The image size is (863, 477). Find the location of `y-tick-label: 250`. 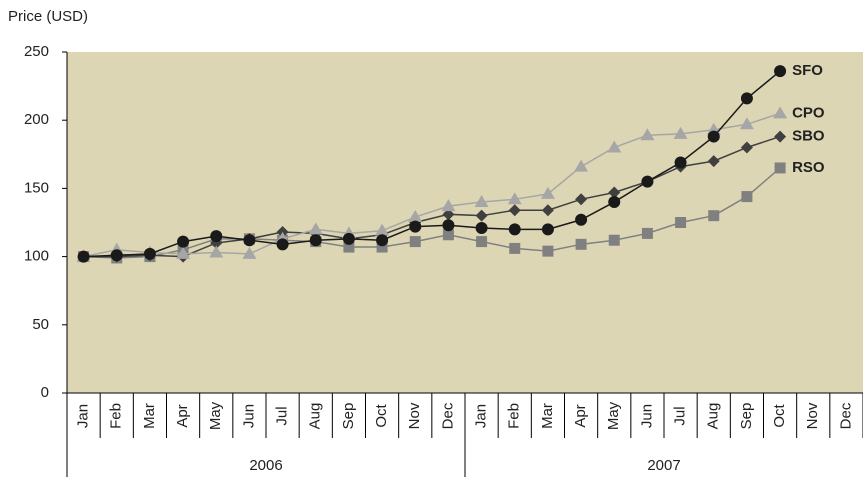

y-tick-label: 250 is located at coordinates (36, 51).